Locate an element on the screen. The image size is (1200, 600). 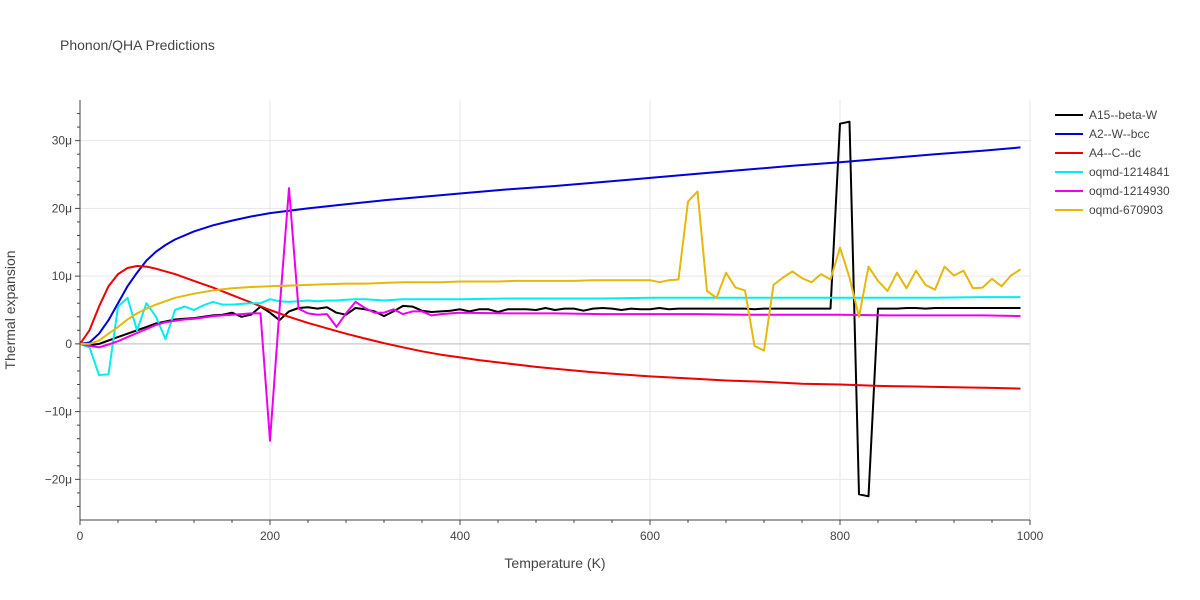
legend-label: oqmd-670903 is located at coordinates (1126, 210).